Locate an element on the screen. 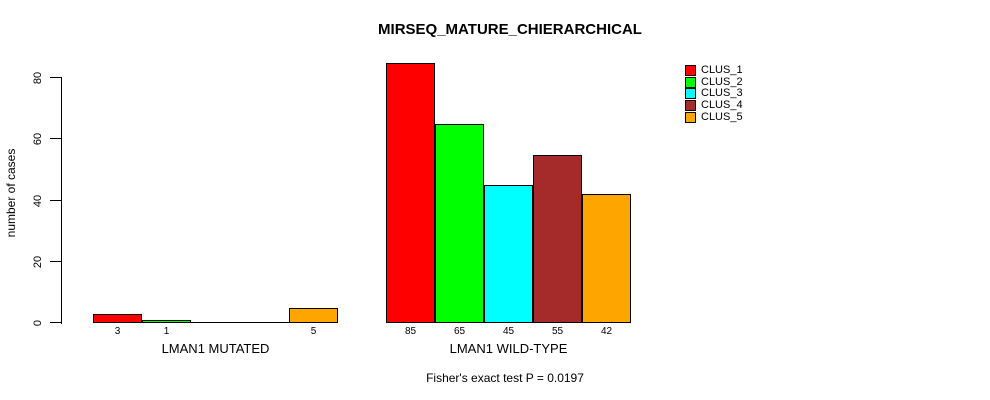 Image resolution: width=990 pixels, height=400 pixels. bar-value-label: 85 is located at coordinates (410, 331).